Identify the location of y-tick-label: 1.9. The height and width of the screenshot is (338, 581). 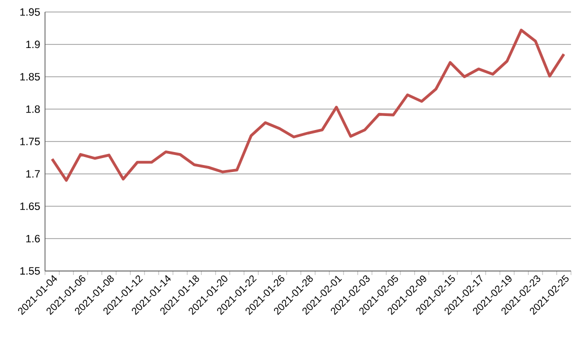
(33, 44).